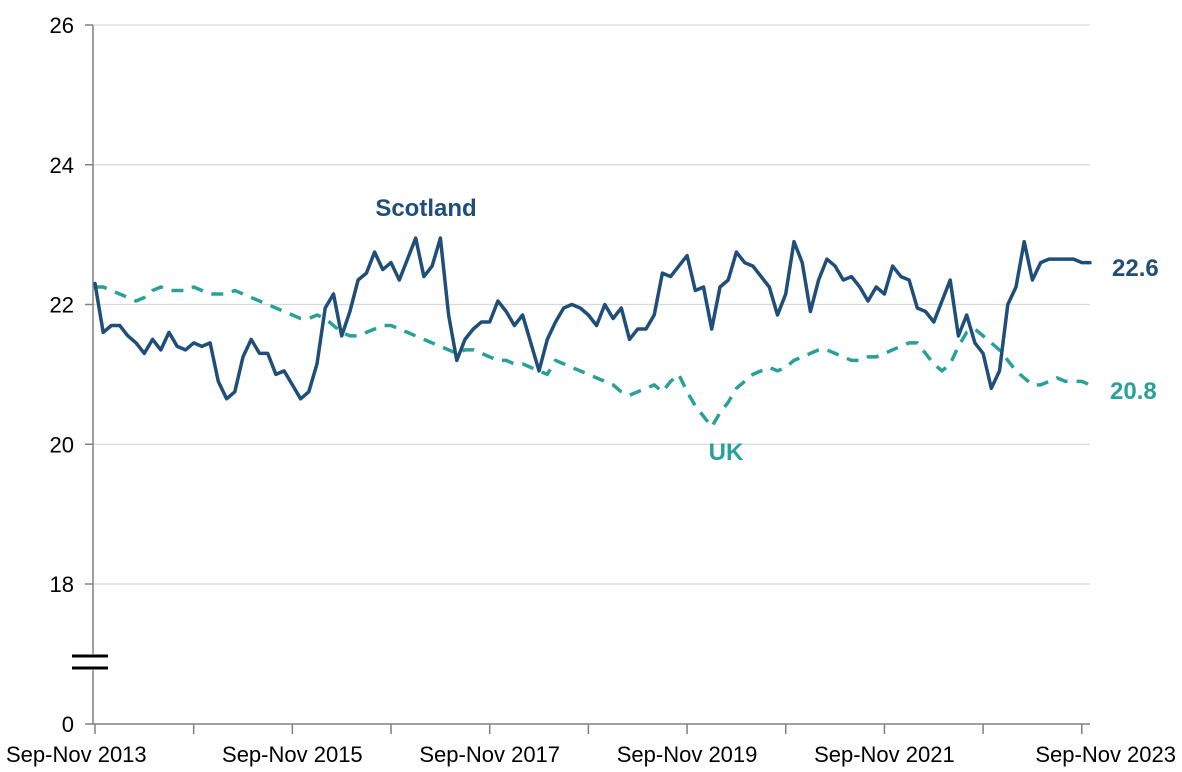  What do you see at coordinates (726, 452) in the screenshot?
I see `series-label-uk: UK` at bounding box center [726, 452].